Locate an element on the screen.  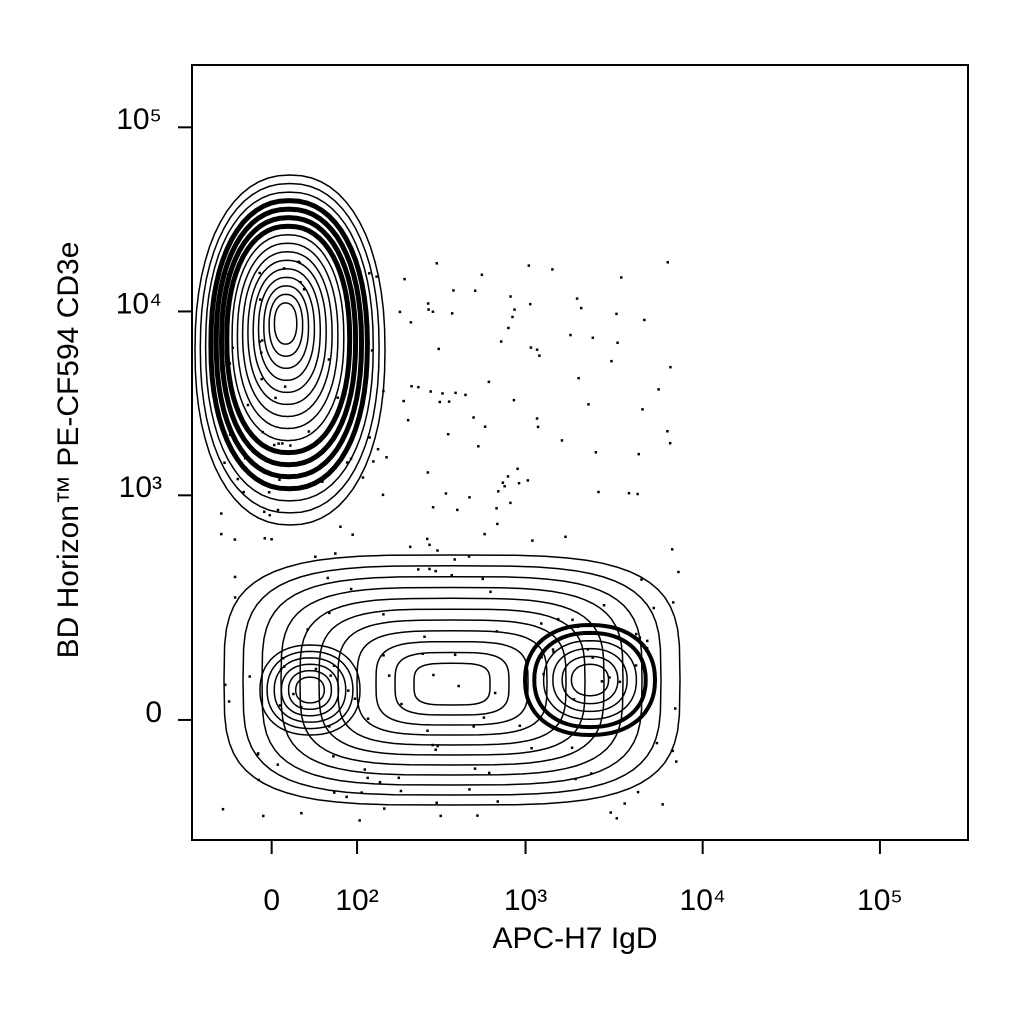
y-tick-label: 0 is located at coordinates (153, 712).